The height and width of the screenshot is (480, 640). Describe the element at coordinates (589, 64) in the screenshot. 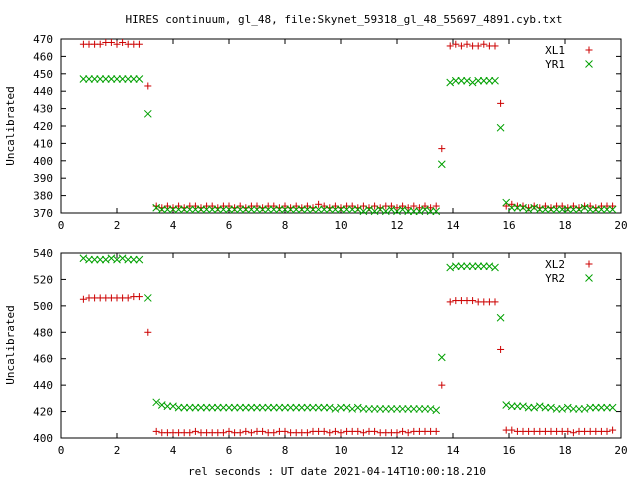

I see `legend-marker` at that location.